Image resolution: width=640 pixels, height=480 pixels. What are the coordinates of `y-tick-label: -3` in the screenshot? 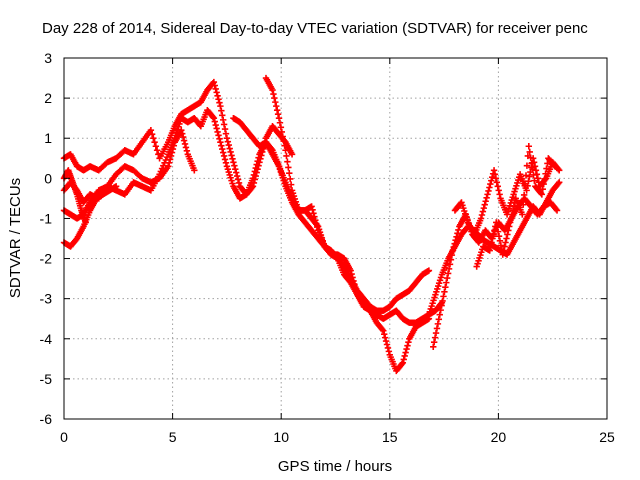 It's located at (46, 299).